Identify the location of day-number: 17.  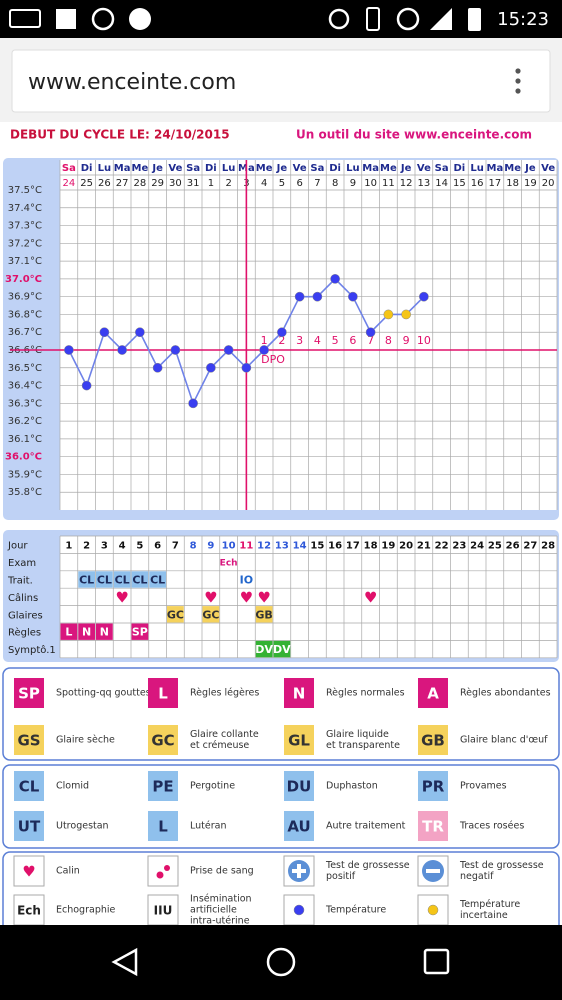
(353, 546).